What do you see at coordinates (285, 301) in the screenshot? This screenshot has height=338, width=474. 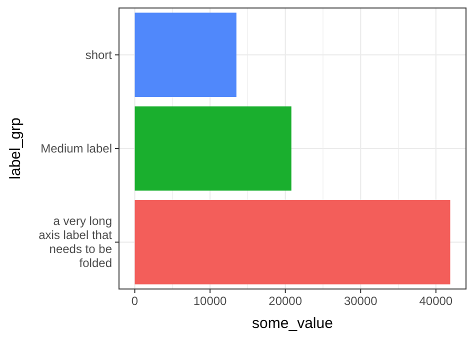 I see `x-tick-label: 20000` at bounding box center [285, 301].